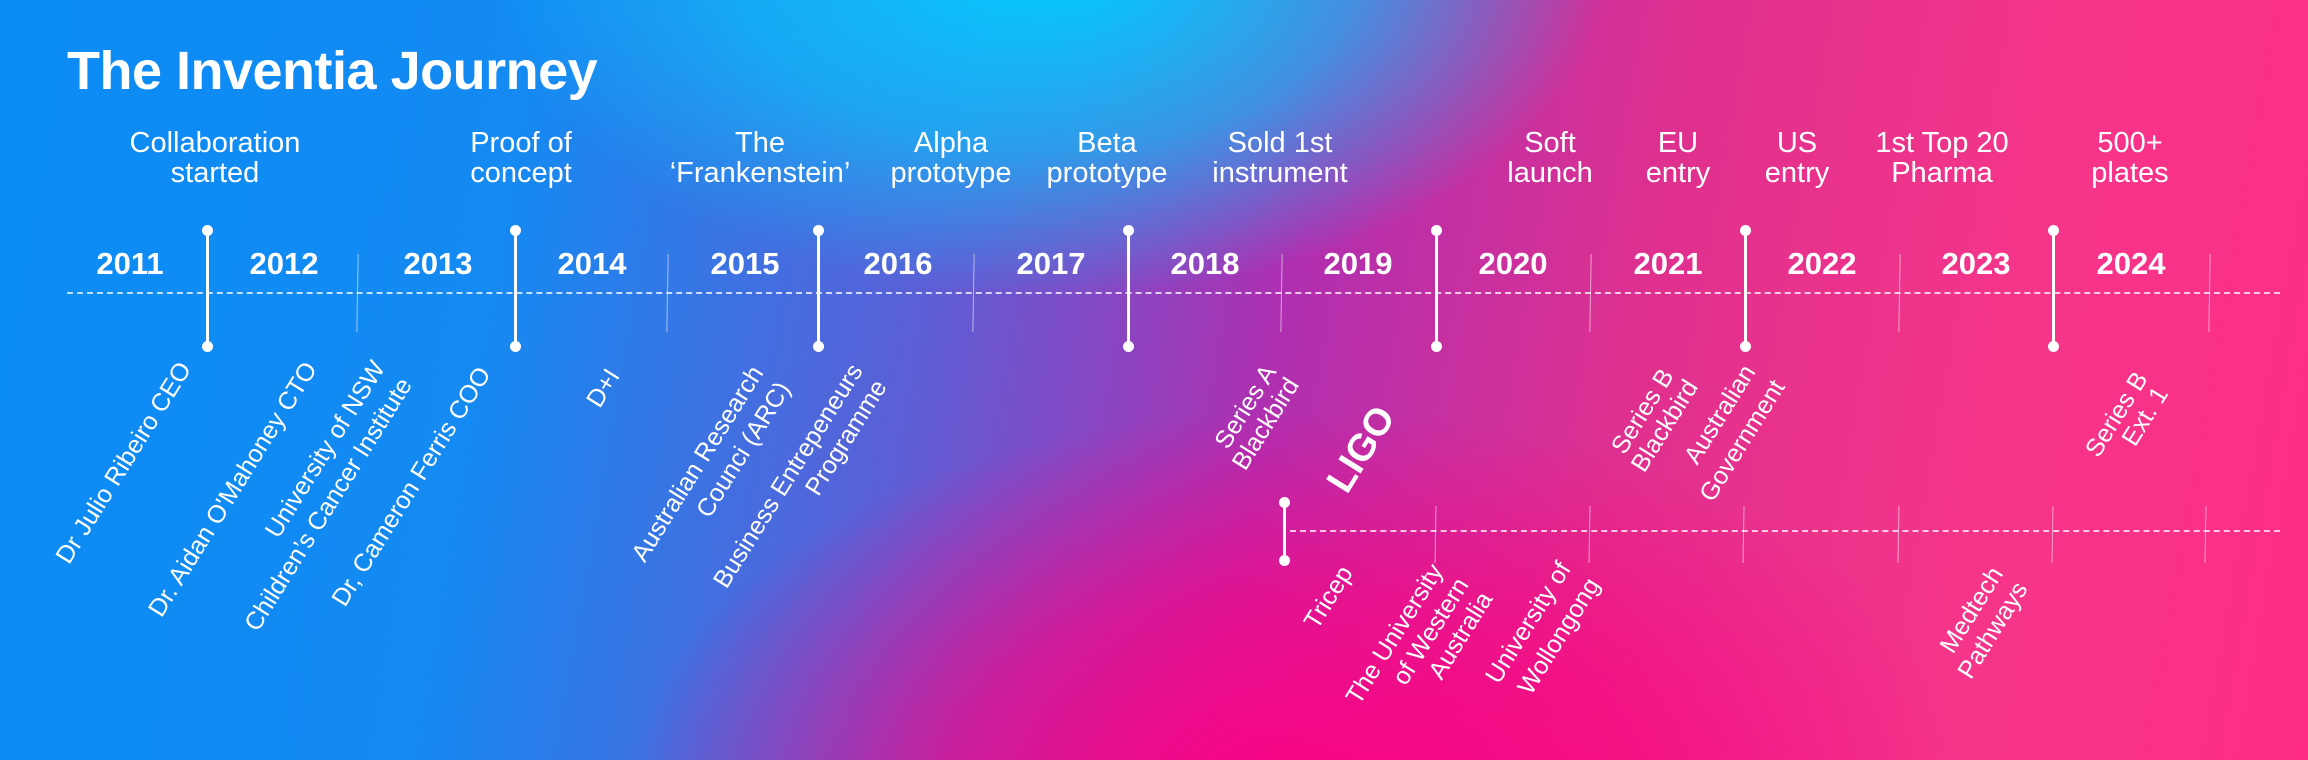 The width and height of the screenshot is (2308, 760). What do you see at coordinates (438, 263) in the screenshot?
I see `year-label: 2013` at bounding box center [438, 263].